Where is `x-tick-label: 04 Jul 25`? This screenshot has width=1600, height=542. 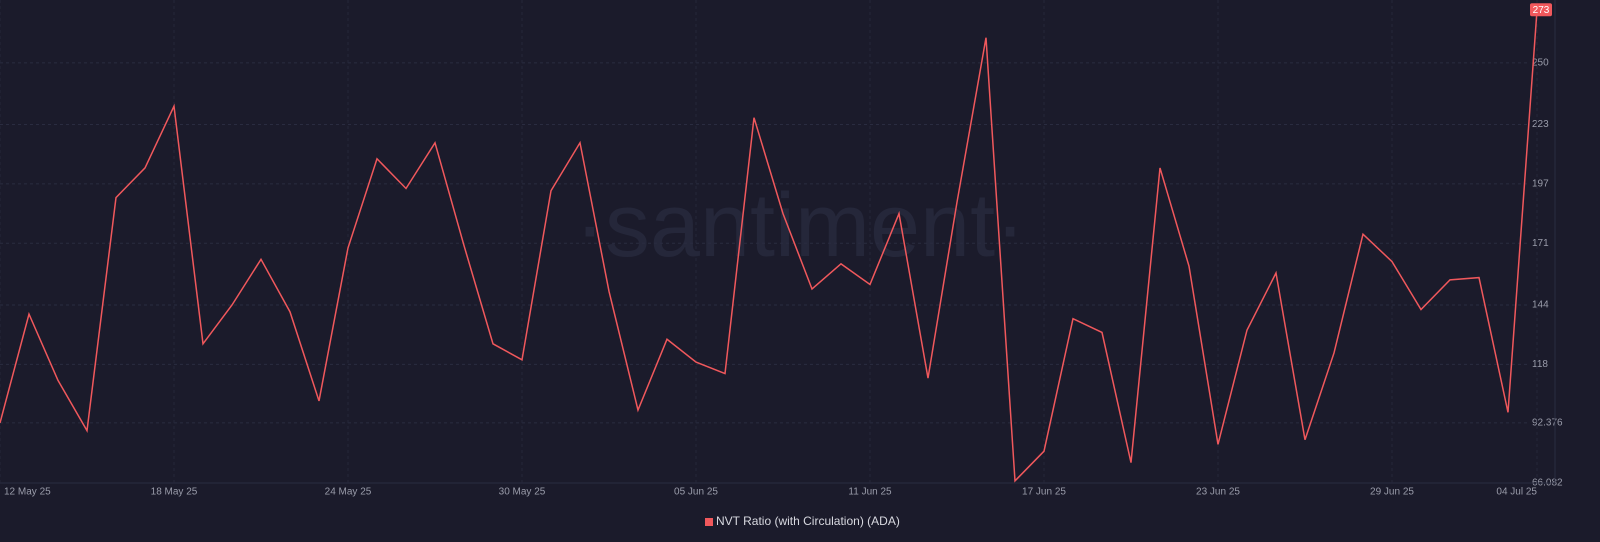
x-tick-label: 04 Jul 25 is located at coordinates (1516, 492).